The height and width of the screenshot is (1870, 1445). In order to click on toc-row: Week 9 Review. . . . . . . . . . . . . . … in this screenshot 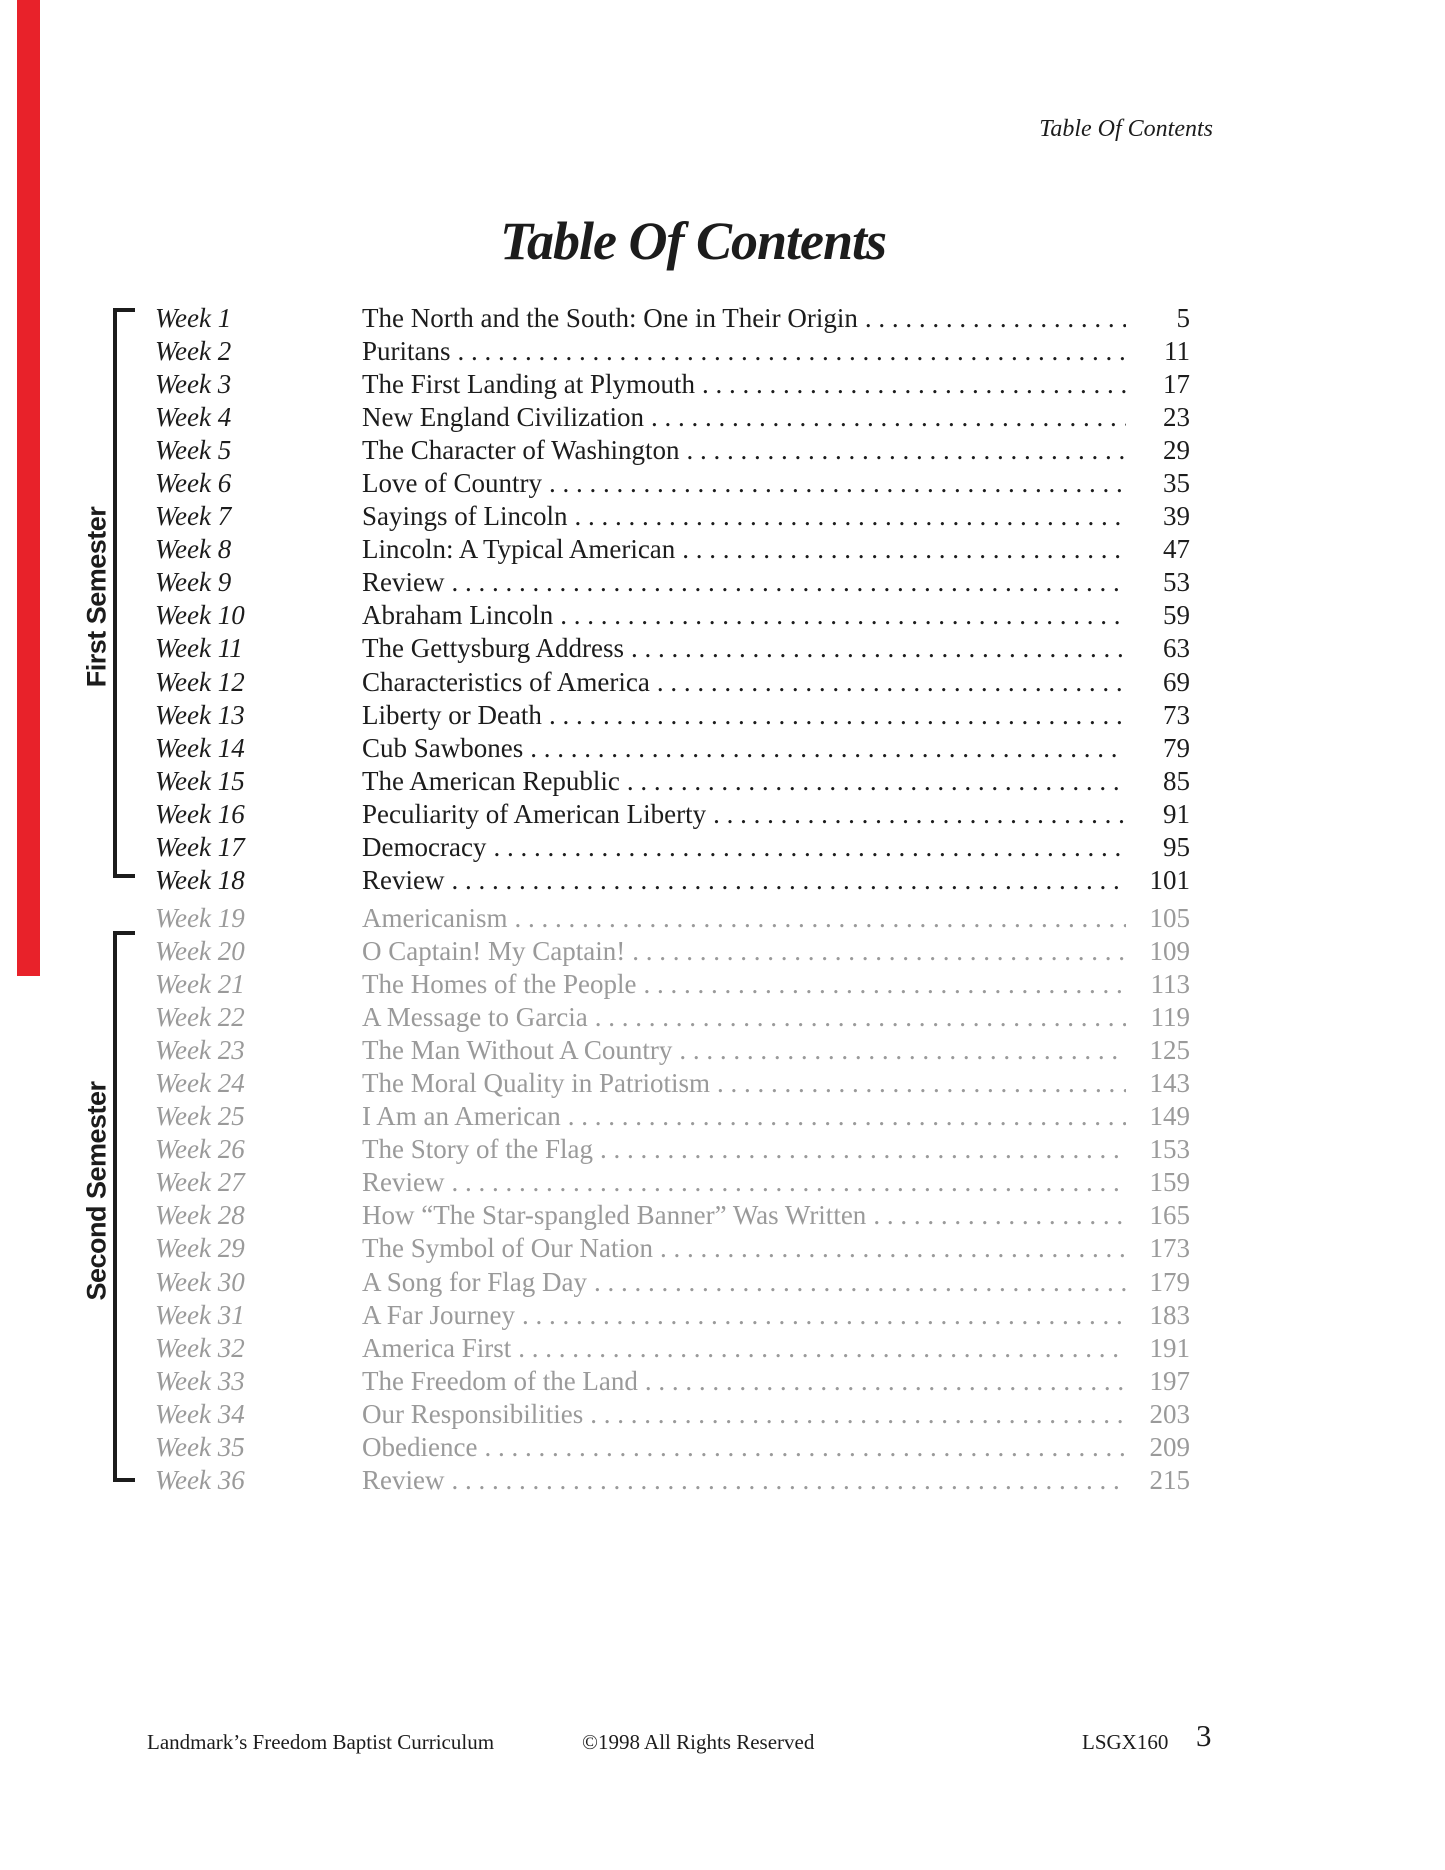, I will do `click(672, 582)`.